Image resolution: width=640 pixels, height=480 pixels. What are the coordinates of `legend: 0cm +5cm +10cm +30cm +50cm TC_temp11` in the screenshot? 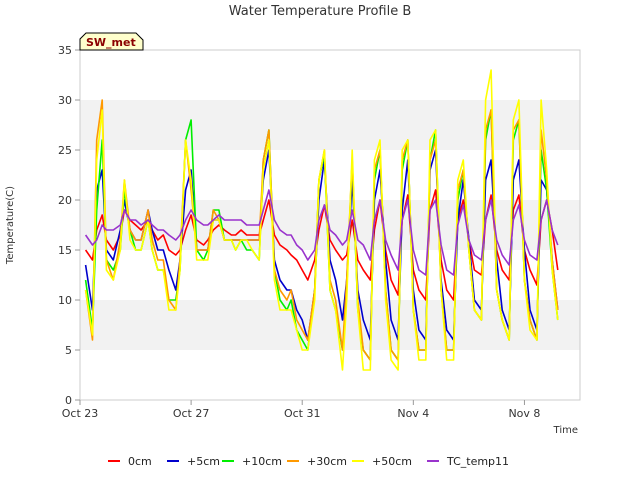 It's located at (308, 461).